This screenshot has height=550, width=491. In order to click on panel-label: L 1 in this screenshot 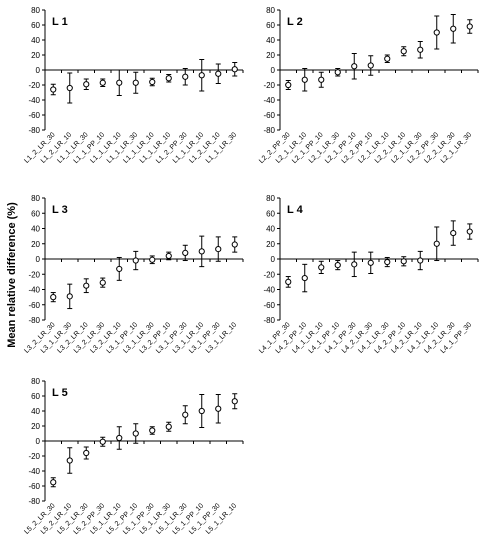, I will do `click(60, 22)`.